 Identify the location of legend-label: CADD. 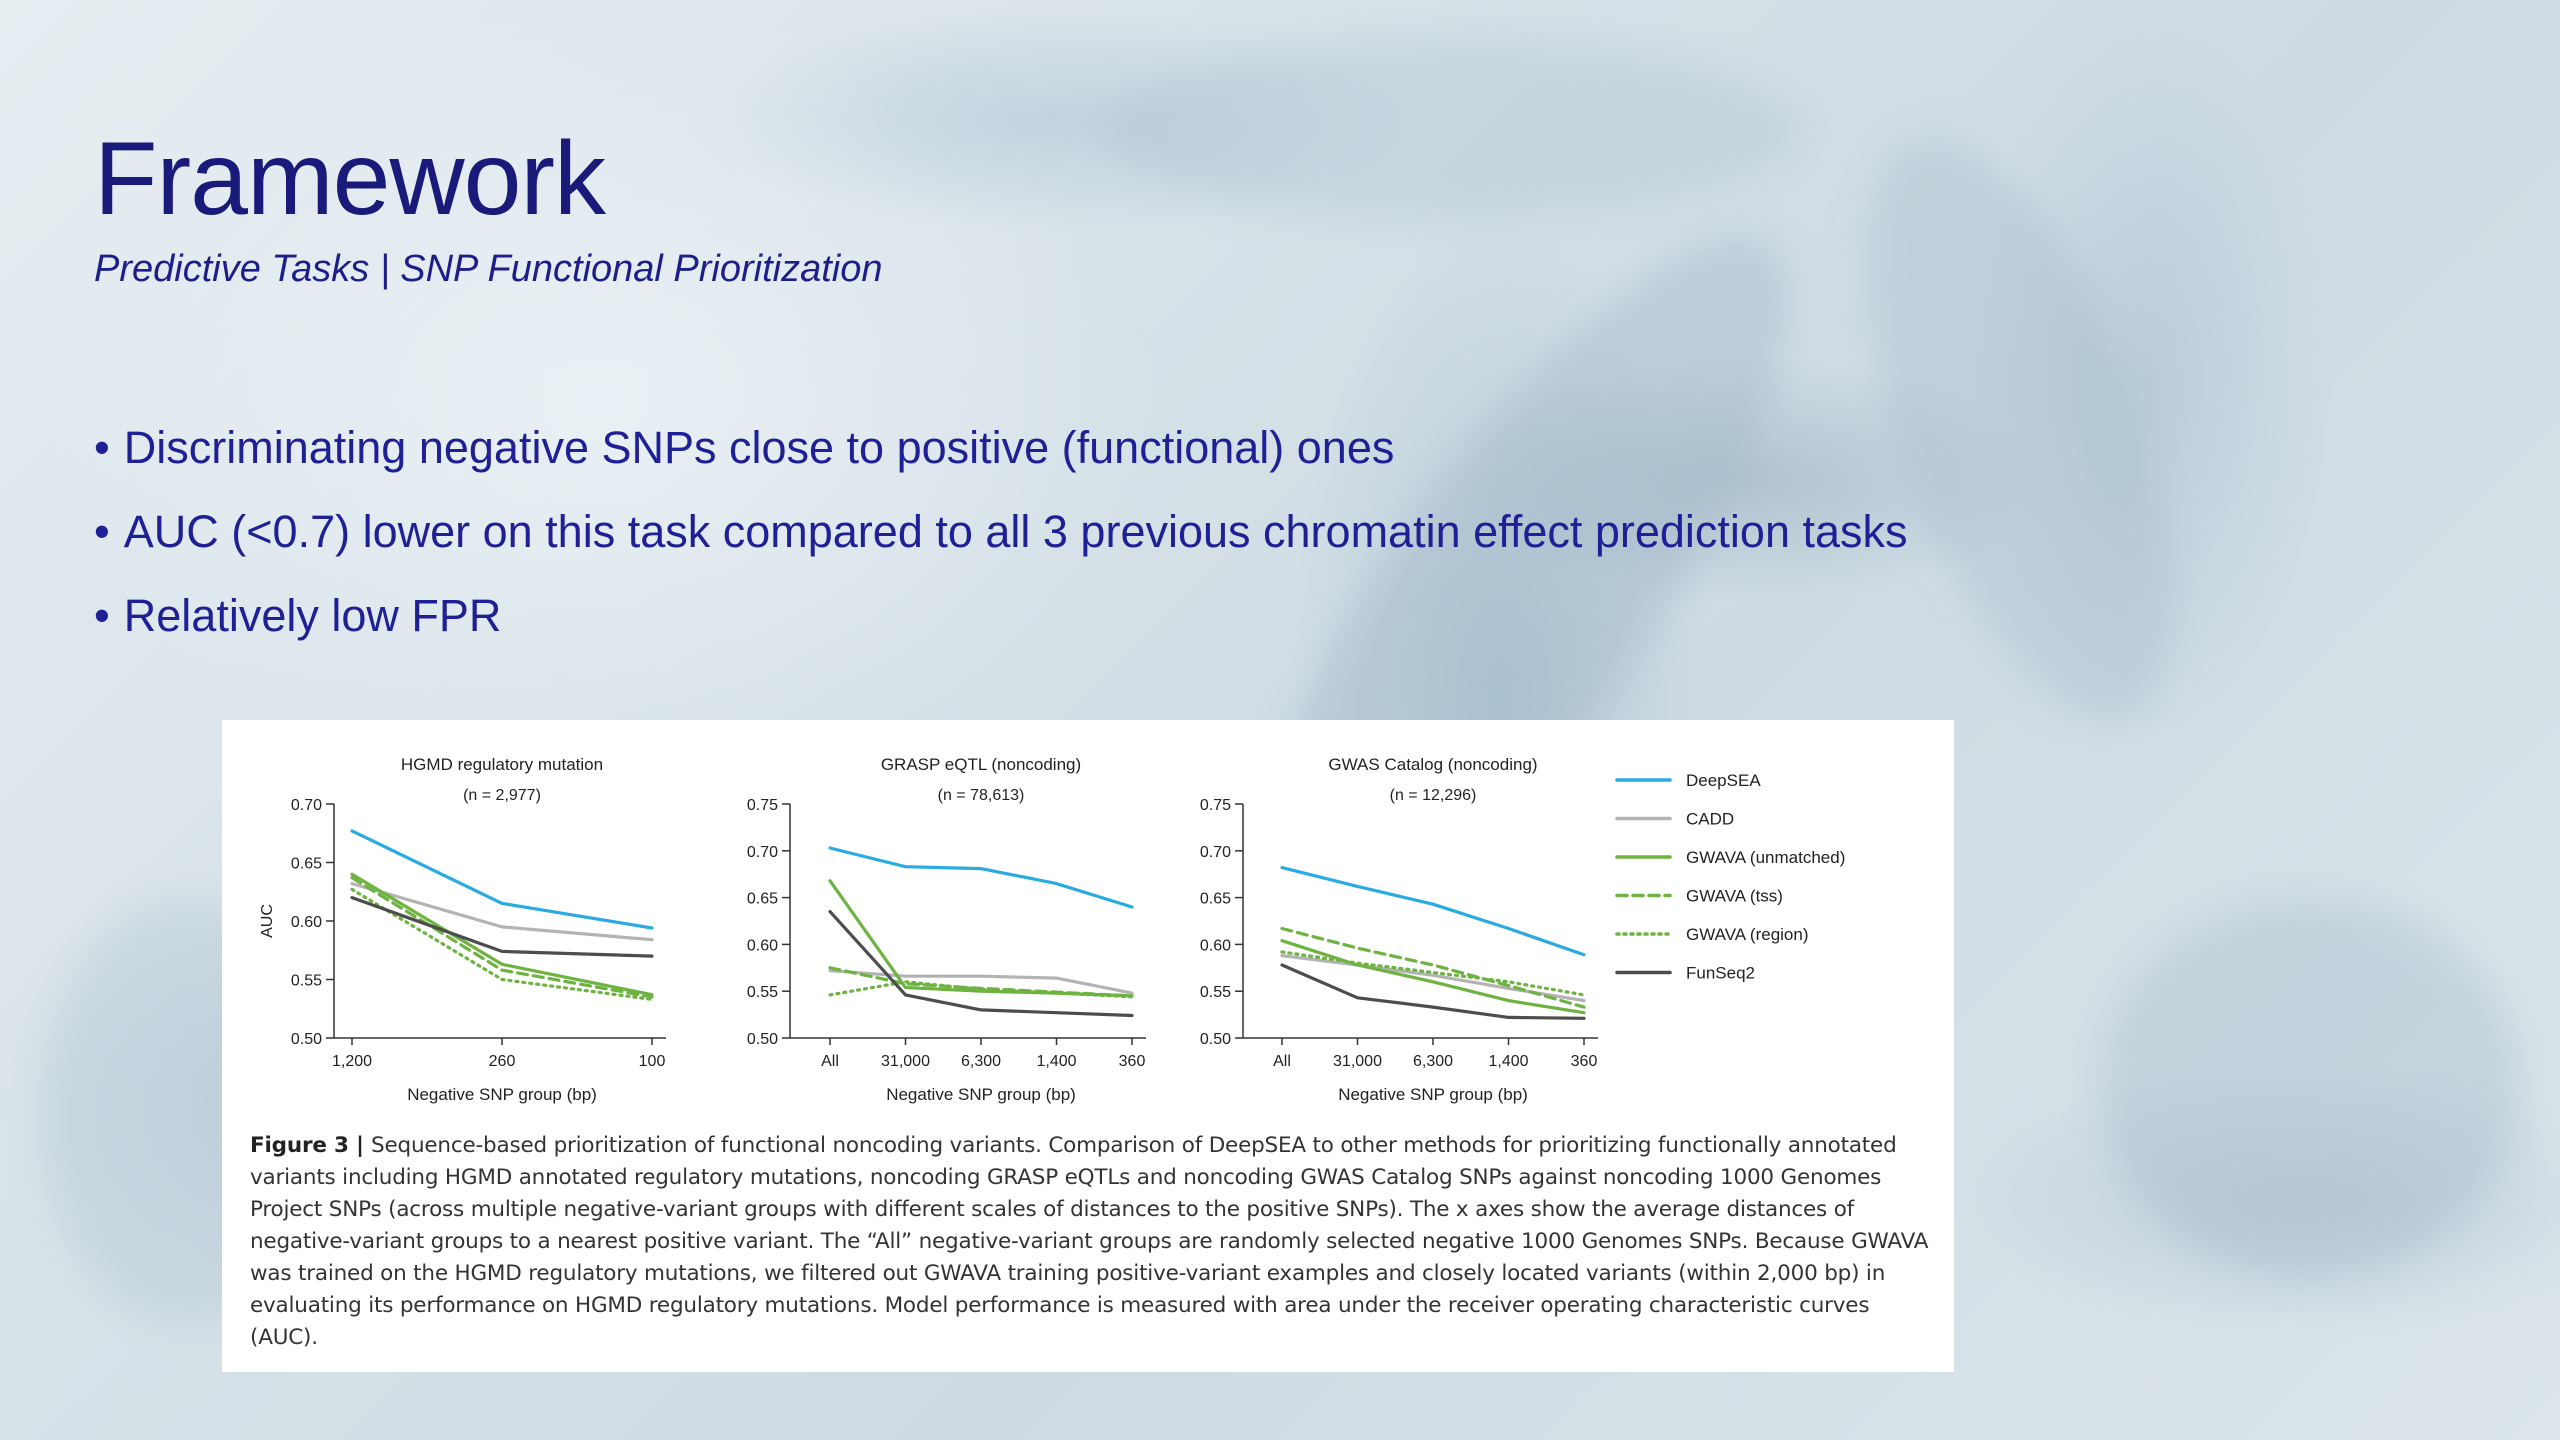
(1710, 819).